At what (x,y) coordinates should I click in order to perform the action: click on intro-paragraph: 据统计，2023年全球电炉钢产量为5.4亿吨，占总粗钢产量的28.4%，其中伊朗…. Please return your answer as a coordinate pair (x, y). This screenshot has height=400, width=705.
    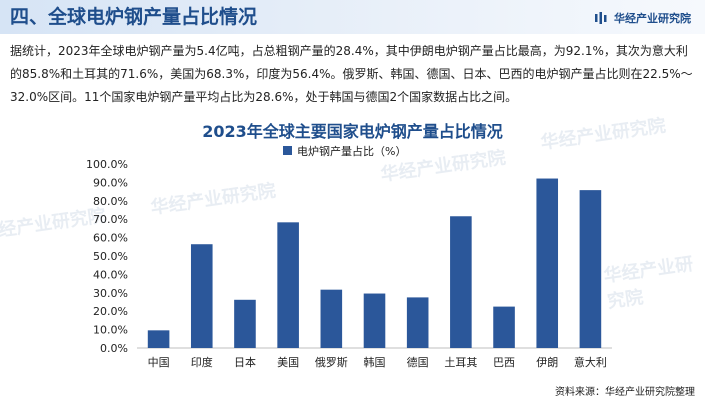
    Looking at the image, I should click on (351, 74).